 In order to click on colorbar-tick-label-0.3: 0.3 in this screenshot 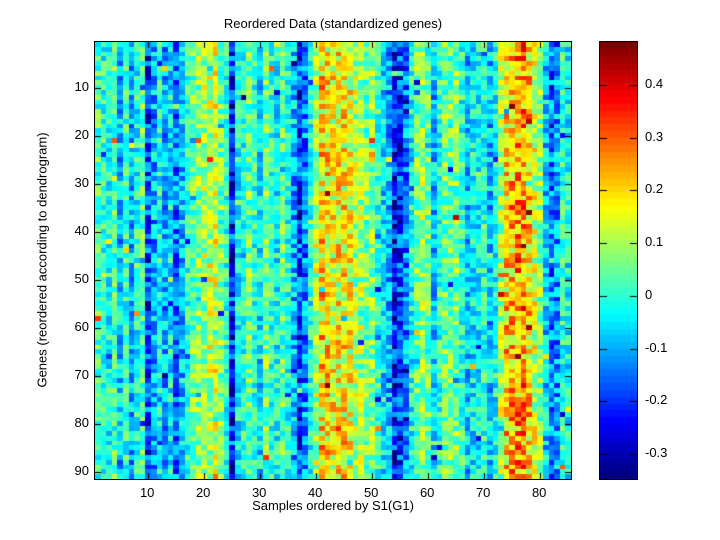, I will do `click(654, 136)`.